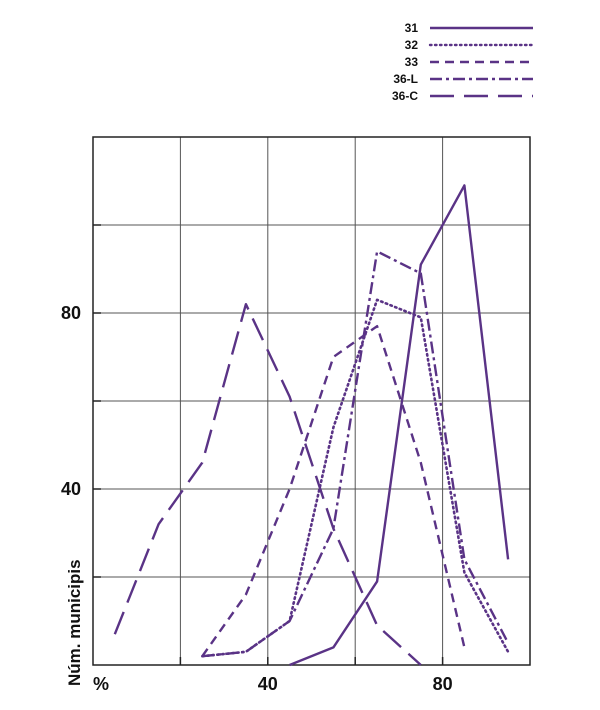 Image resolution: width=600 pixels, height=710 pixels. What do you see at coordinates (412, 28) in the screenshot?
I see `legend-label-31: 31` at bounding box center [412, 28].